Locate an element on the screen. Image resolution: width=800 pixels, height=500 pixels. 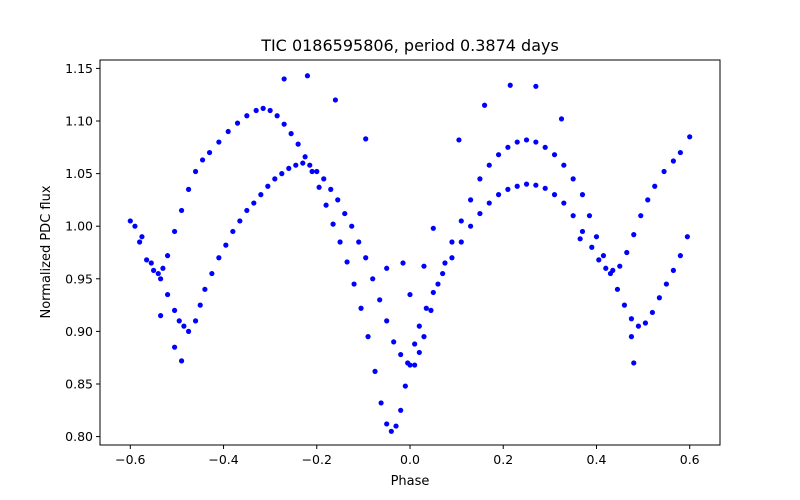
x-tick-label: 0.0 is located at coordinates (410, 459).